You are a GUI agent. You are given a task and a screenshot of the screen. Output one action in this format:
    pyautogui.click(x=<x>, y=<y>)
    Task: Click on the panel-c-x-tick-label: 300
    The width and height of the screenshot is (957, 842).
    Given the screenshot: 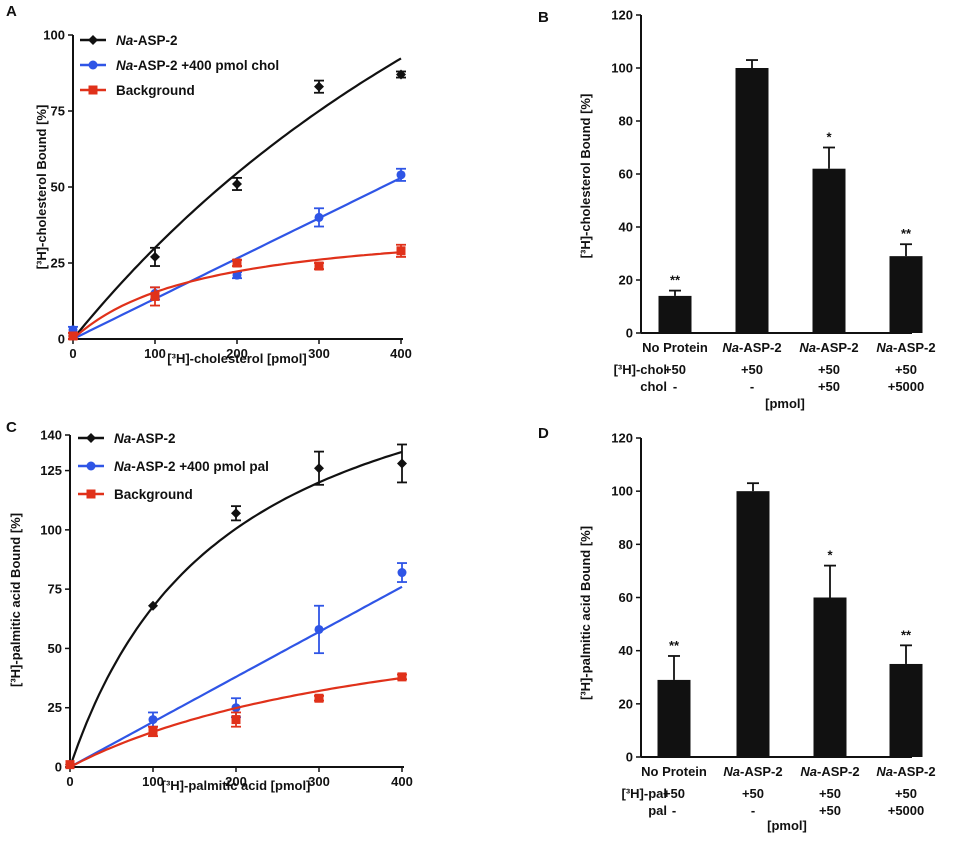 What is the action you would take?
    pyautogui.click(x=319, y=781)
    